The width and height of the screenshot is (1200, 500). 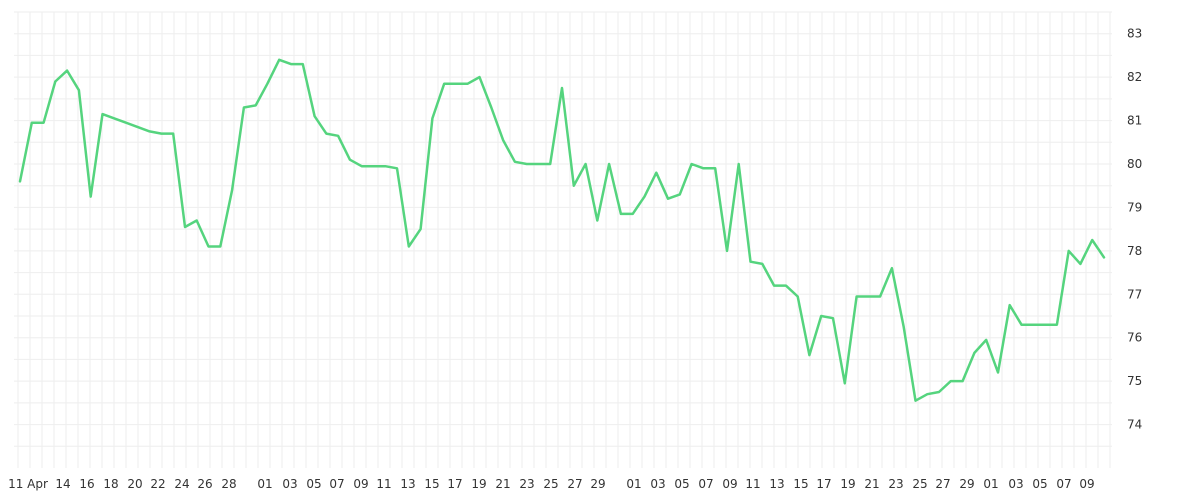 I want to click on y-tick-label: 82, so click(x=1134, y=77).